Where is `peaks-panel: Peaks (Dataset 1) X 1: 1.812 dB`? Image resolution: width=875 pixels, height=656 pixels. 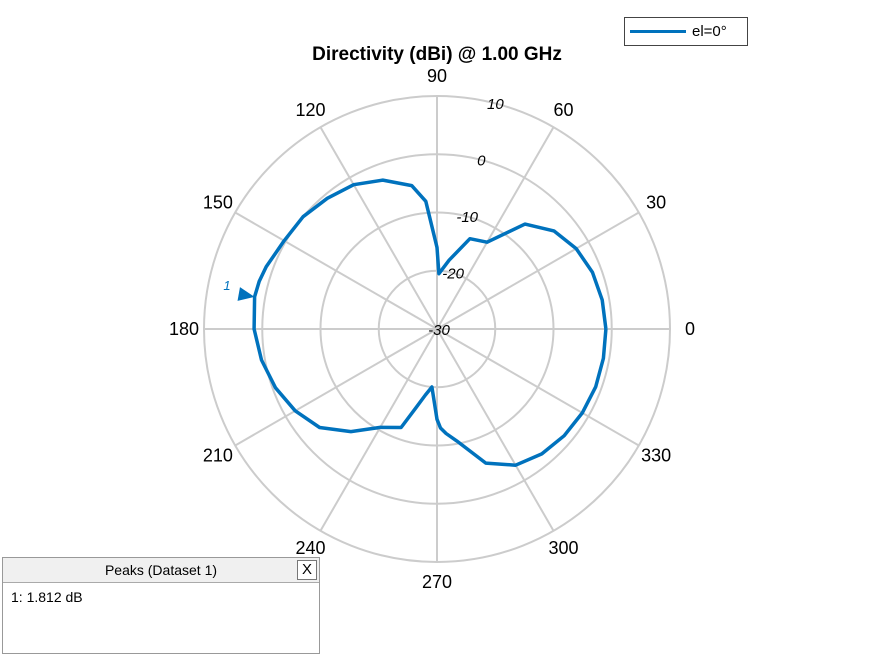 peaks-panel: Peaks (Dataset 1) X 1: 1.812 dB is located at coordinates (161, 605).